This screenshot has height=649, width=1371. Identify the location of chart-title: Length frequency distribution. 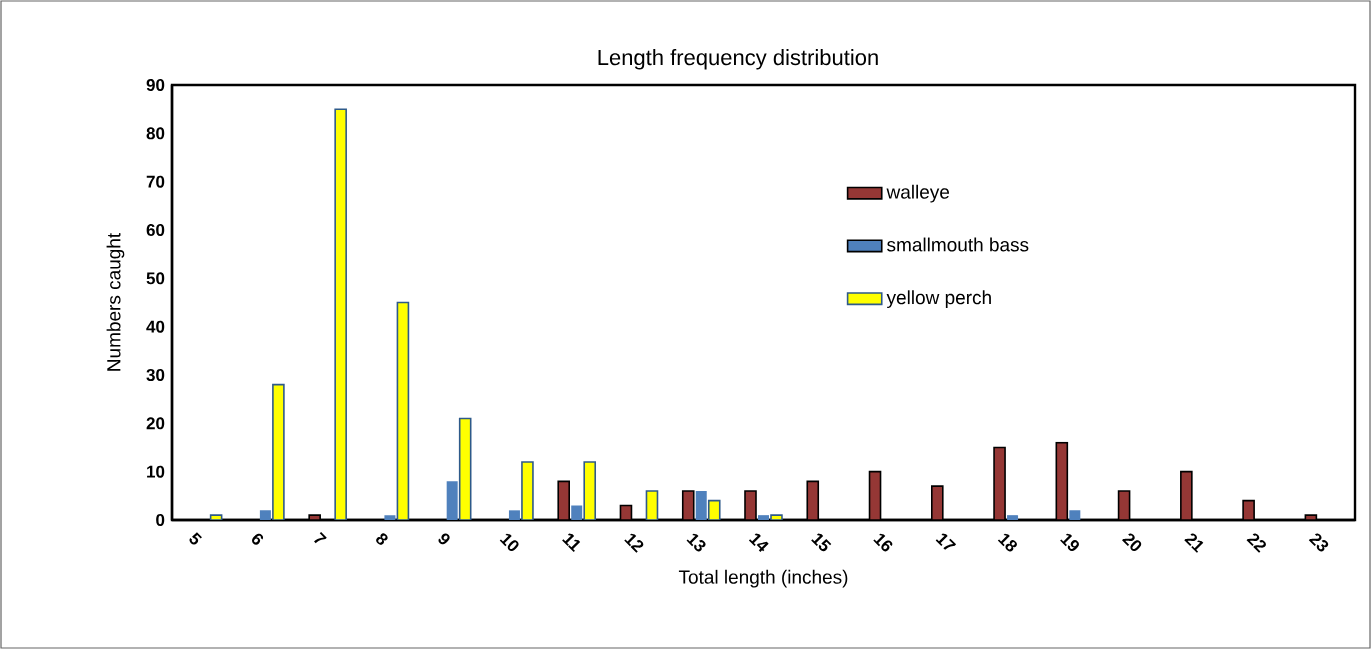
(738, 59).